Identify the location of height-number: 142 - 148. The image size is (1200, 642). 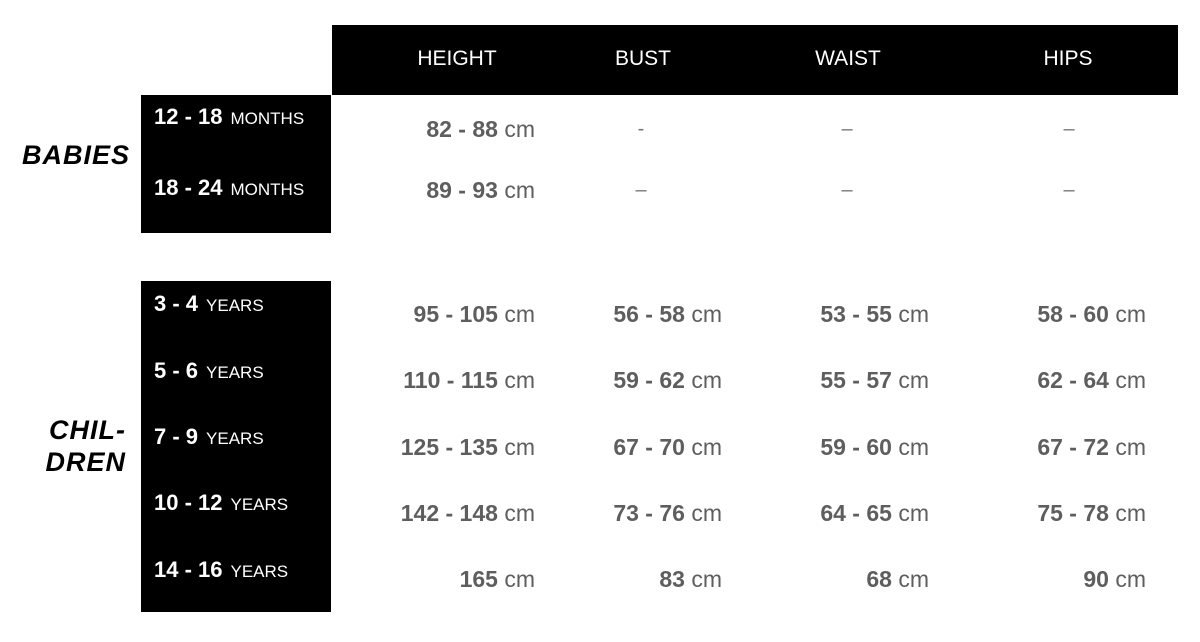
(449, 513).